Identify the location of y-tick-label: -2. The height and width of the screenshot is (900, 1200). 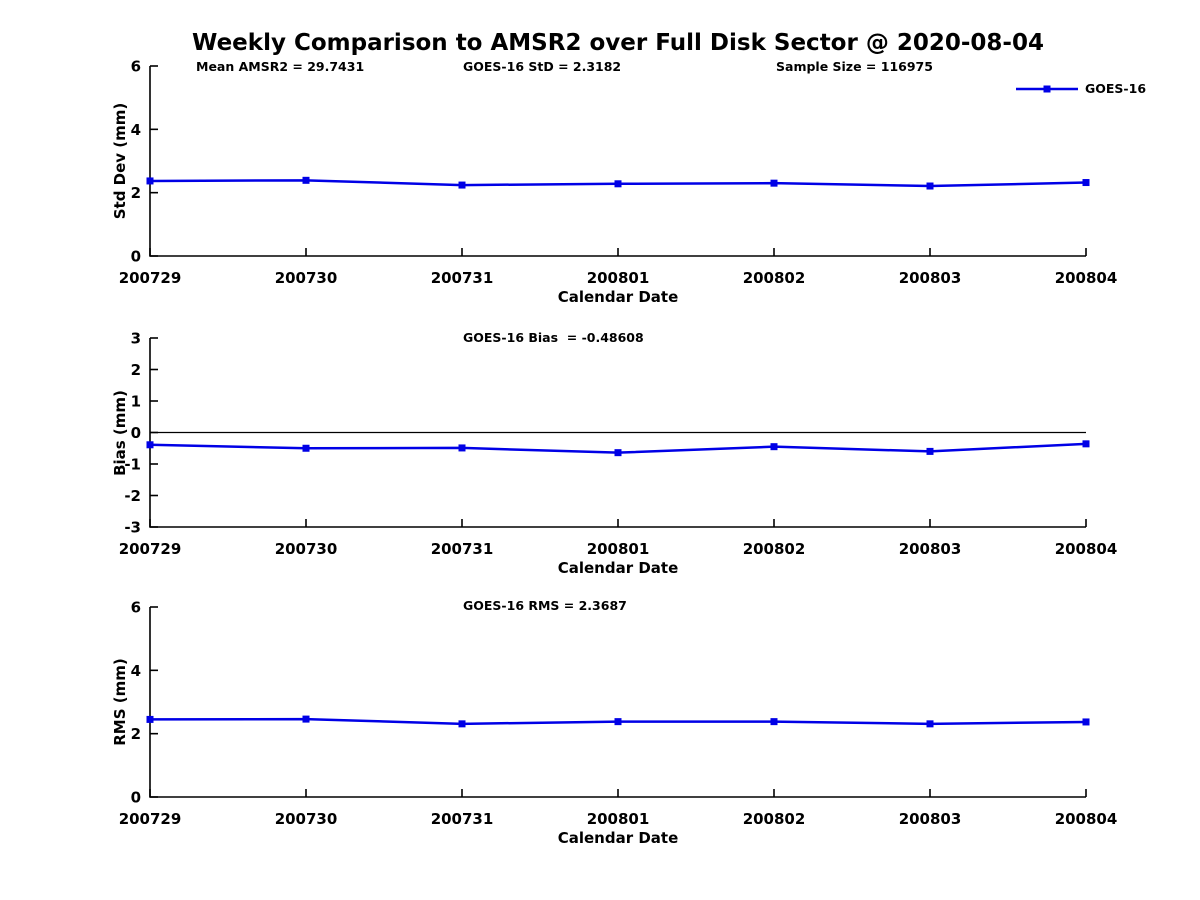
(132, 496).